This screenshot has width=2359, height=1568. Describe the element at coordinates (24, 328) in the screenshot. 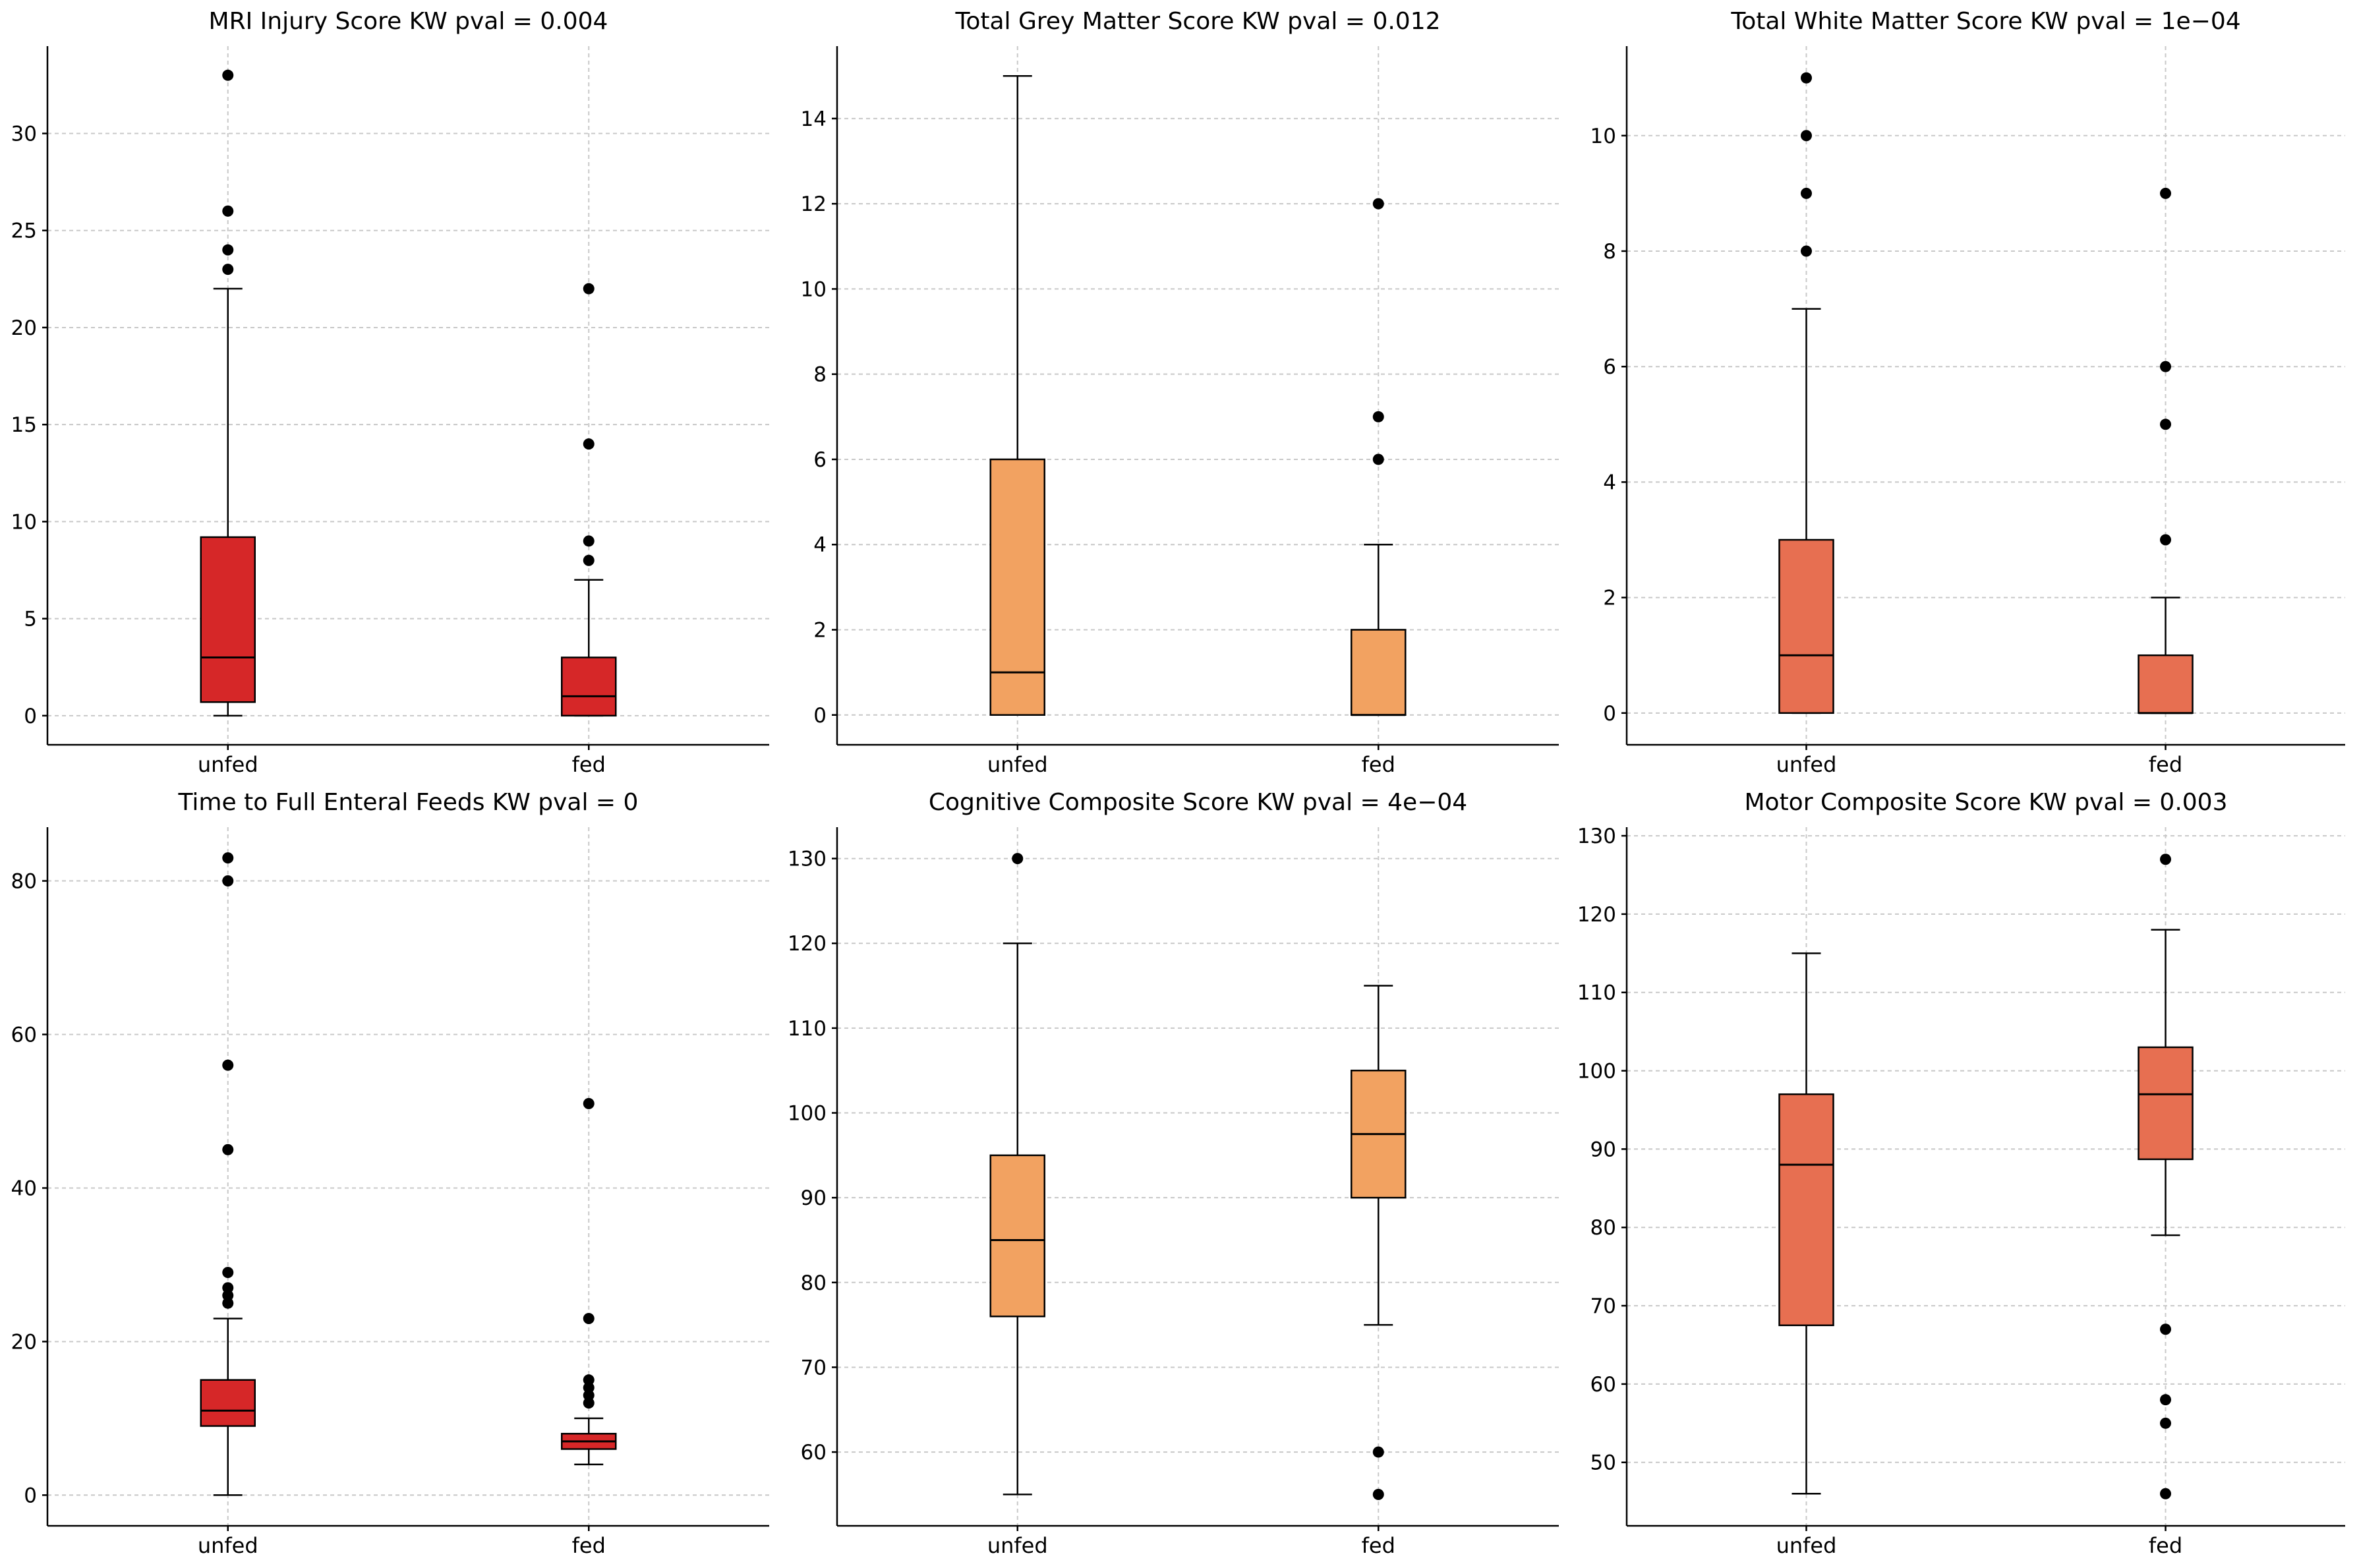

I see `y-tick-label: 20` at that location.